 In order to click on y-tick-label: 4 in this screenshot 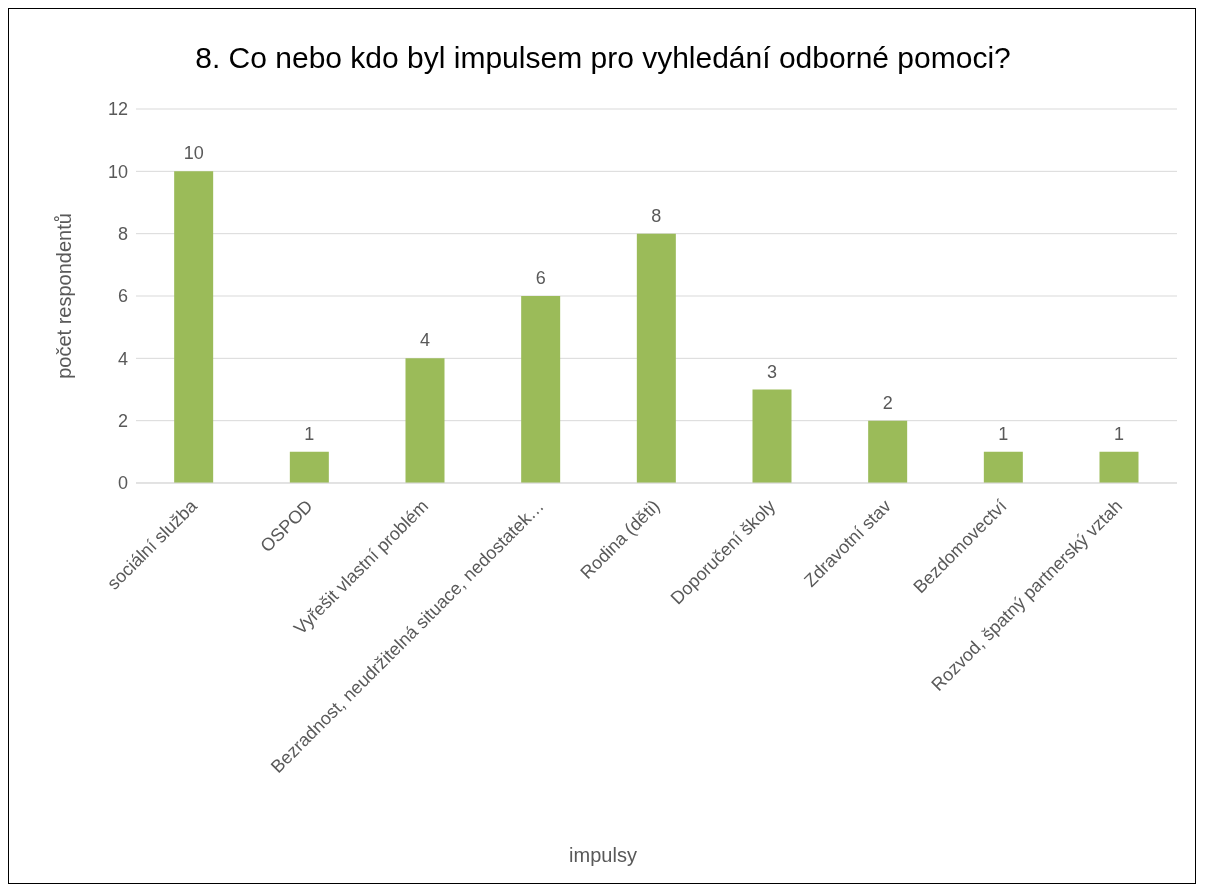, I will do `click(122, 358)`.